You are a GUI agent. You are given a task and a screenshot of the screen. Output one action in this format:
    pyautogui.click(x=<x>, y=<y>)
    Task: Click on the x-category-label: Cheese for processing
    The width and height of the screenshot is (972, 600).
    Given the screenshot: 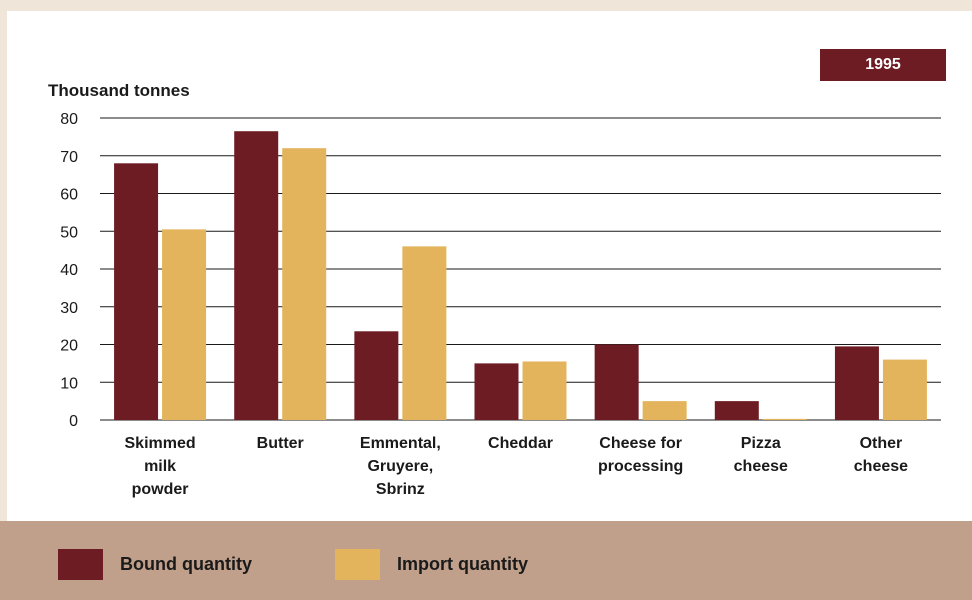 What is the action you would take?
    pyautogui.click(x=640, y=455)
    